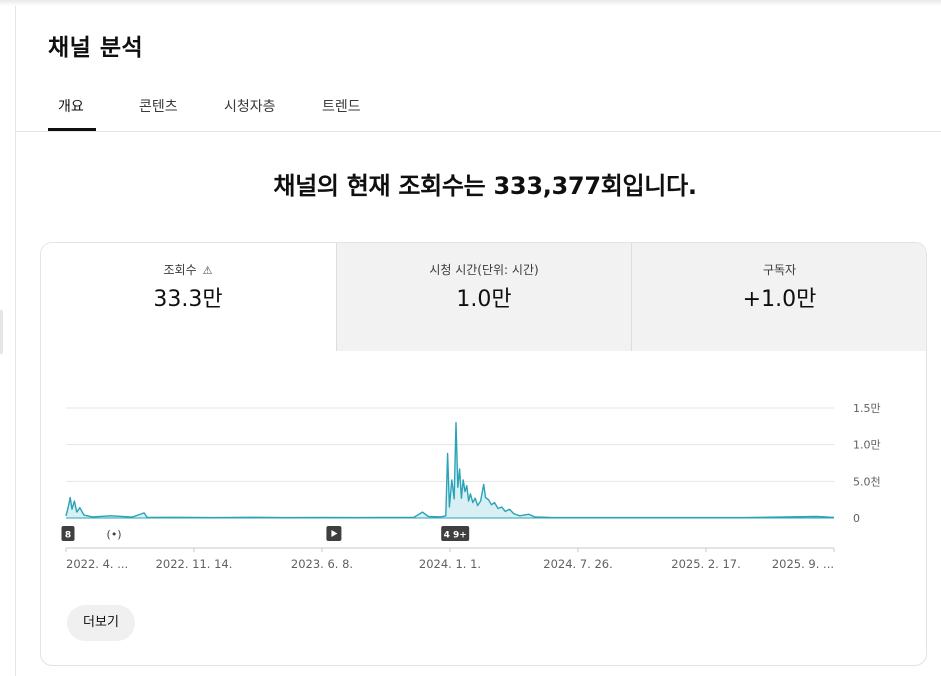 This screenshot has width=941, height=676. Describe the element at coordinates (450, 564) in the screenshot. I see `x-tick-label: 2024. 1. 1.` at that location.